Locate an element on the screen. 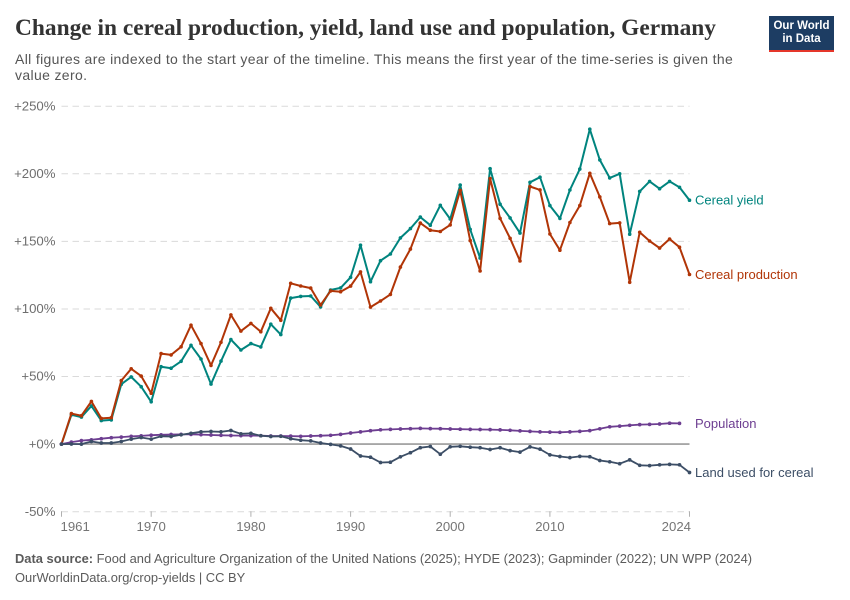 The image size is (850, 600). svg-text: Cereal yield is located at coordinates (729, 200).